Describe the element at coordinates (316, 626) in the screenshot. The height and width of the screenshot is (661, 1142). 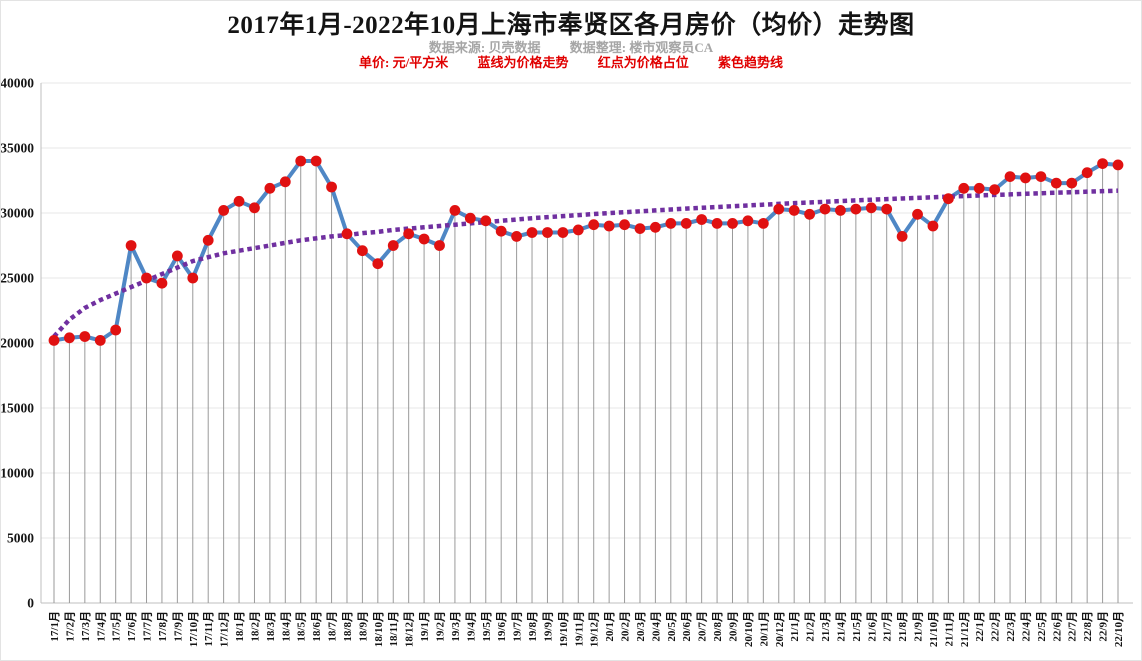
I see `x-tick-label: 18/6月` at that location.